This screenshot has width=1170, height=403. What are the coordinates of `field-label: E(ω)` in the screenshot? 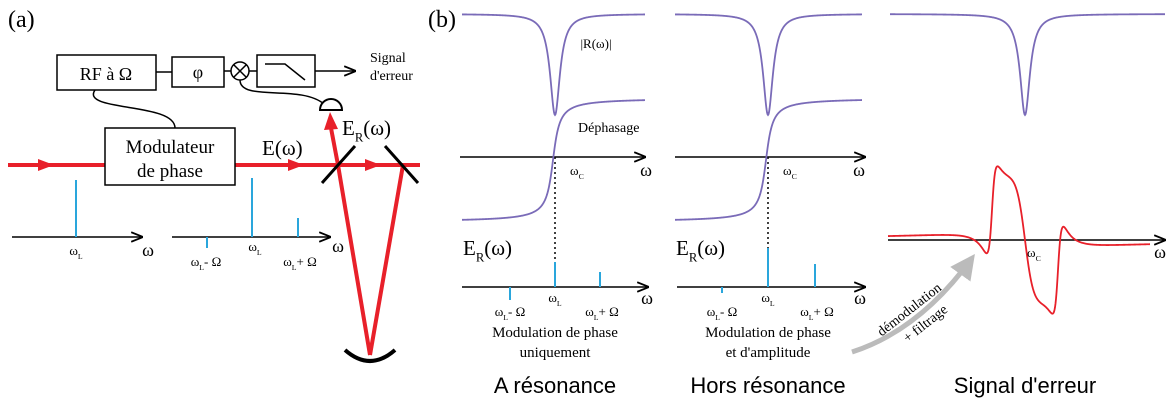 It's located at (282, 148).